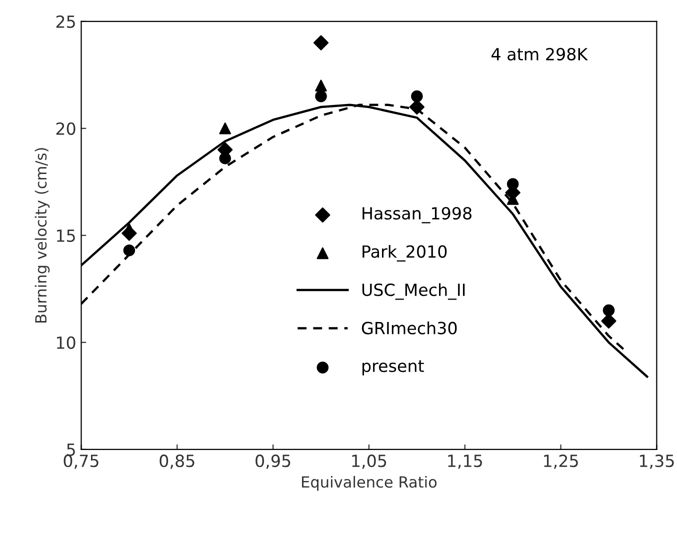  Describe the element at coordinates (273, 461) in the screenshot. I see `x-tick-label: 0,95` at that location.